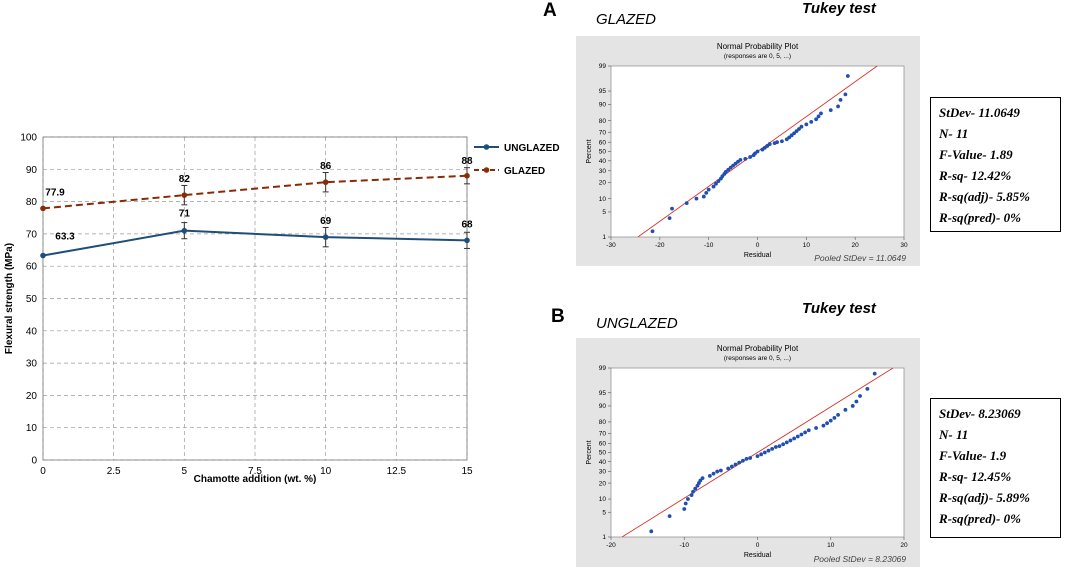 The image size is (1065, 569). Describe the element at coordinates (397, 471) in the screenshot. I see `x-tick-label: 12.5` at that location.